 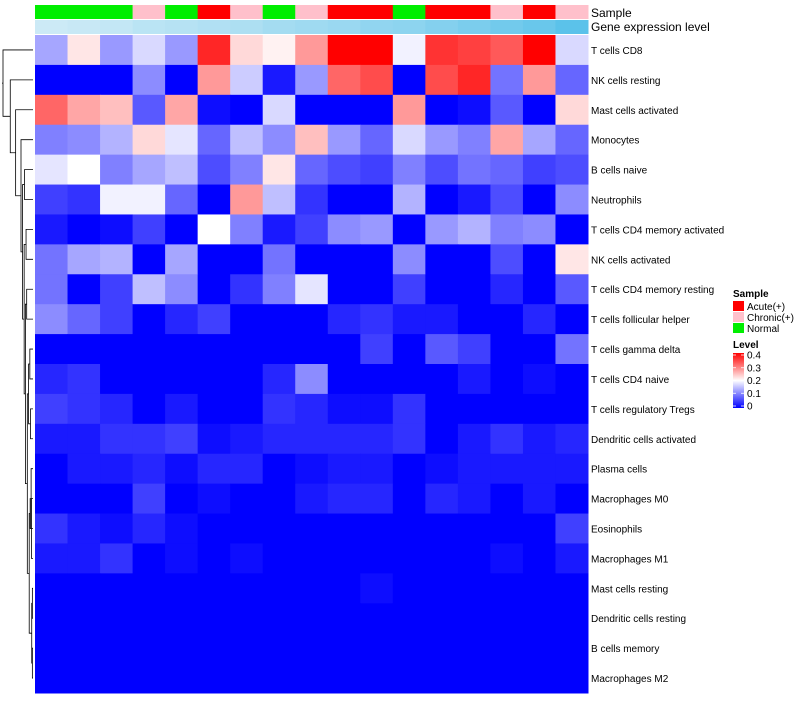 I want to click on row-label: Eosinophils, so click(x=616, y=530).